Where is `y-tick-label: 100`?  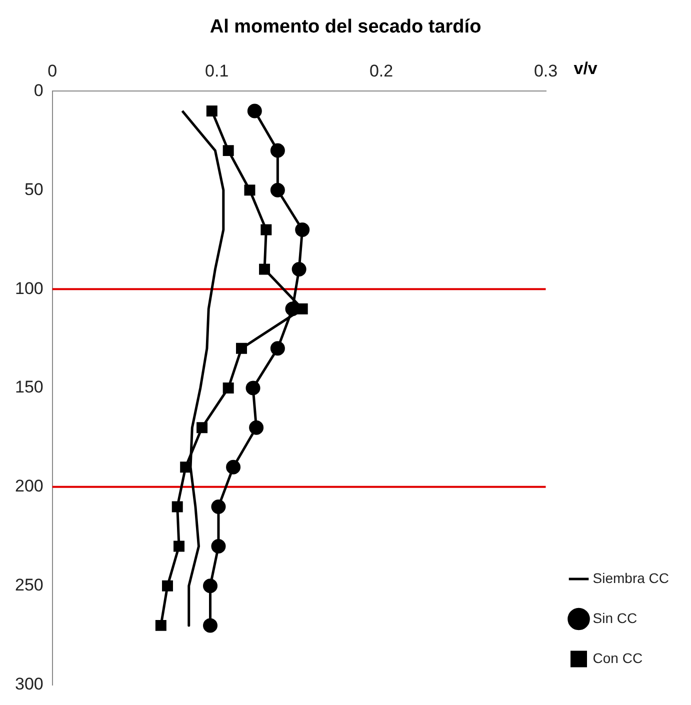
y-tick-label: 100 is located at coordinates (29, 288).